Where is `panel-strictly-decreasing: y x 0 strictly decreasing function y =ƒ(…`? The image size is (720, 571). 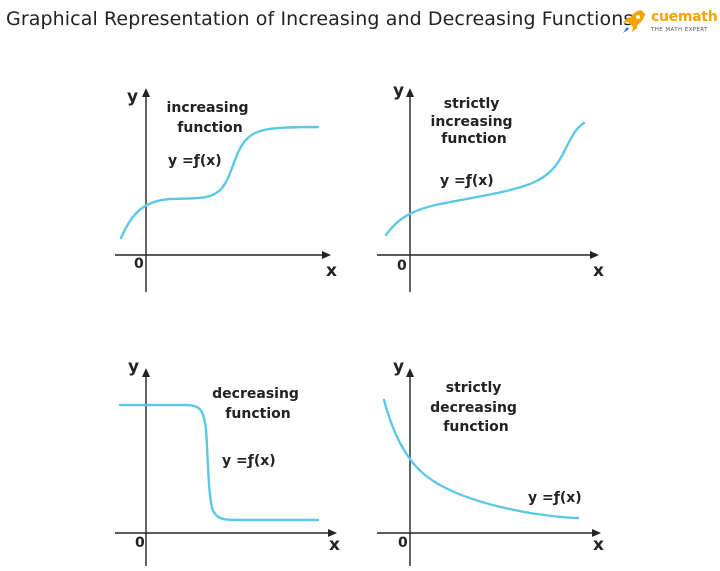
panel-strictly-decreasing: y x 0 strictly decreasing function y =ƒ(… is located at coordinates (490, 461).